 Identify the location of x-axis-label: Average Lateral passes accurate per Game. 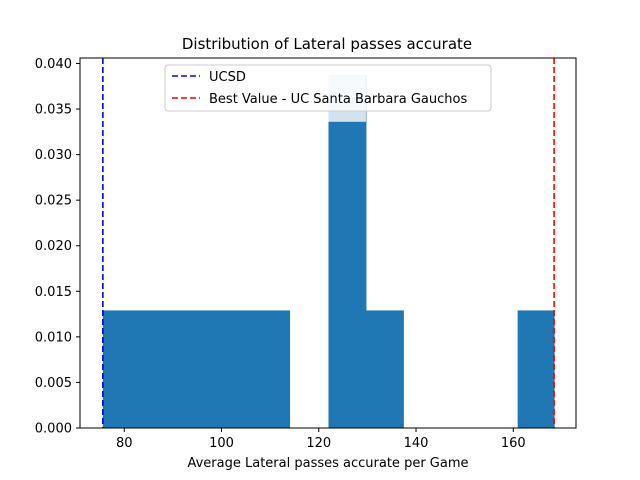
(327, 463).